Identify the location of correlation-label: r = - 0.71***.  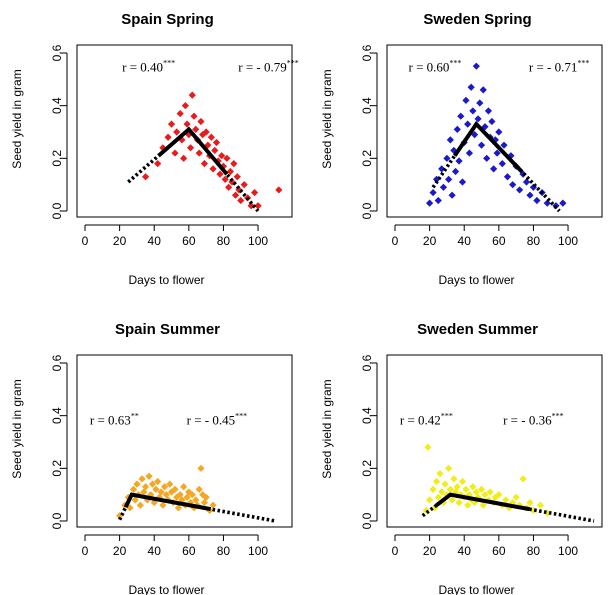
(559, 67).